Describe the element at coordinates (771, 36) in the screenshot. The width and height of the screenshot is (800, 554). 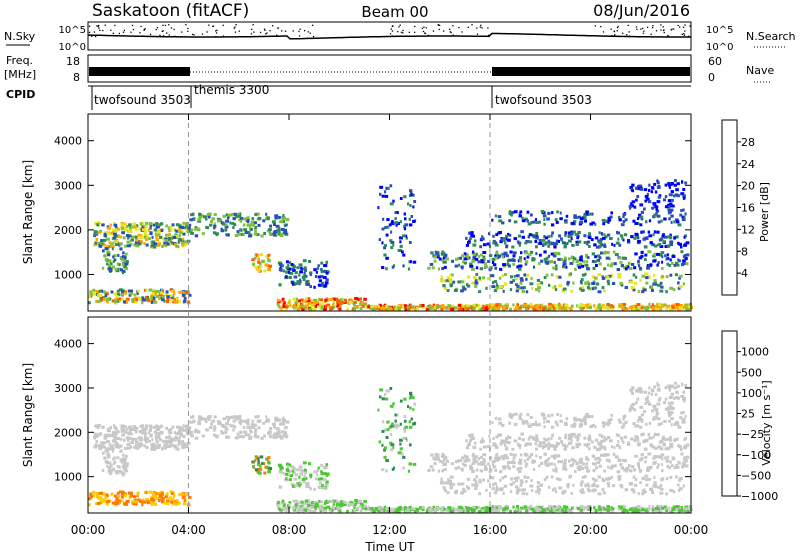
I see `nsearch-label: N.Search` at that location.